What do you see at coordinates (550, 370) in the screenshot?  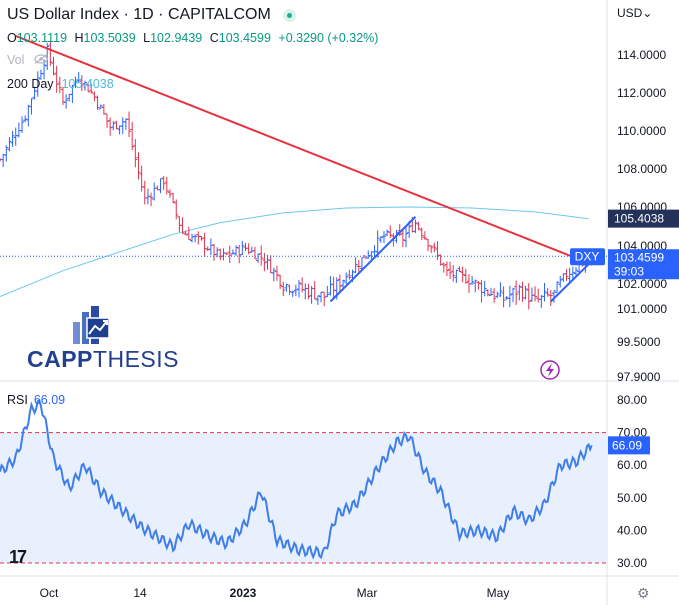 I see `lightning-icon` at bounding box center [550, 370].